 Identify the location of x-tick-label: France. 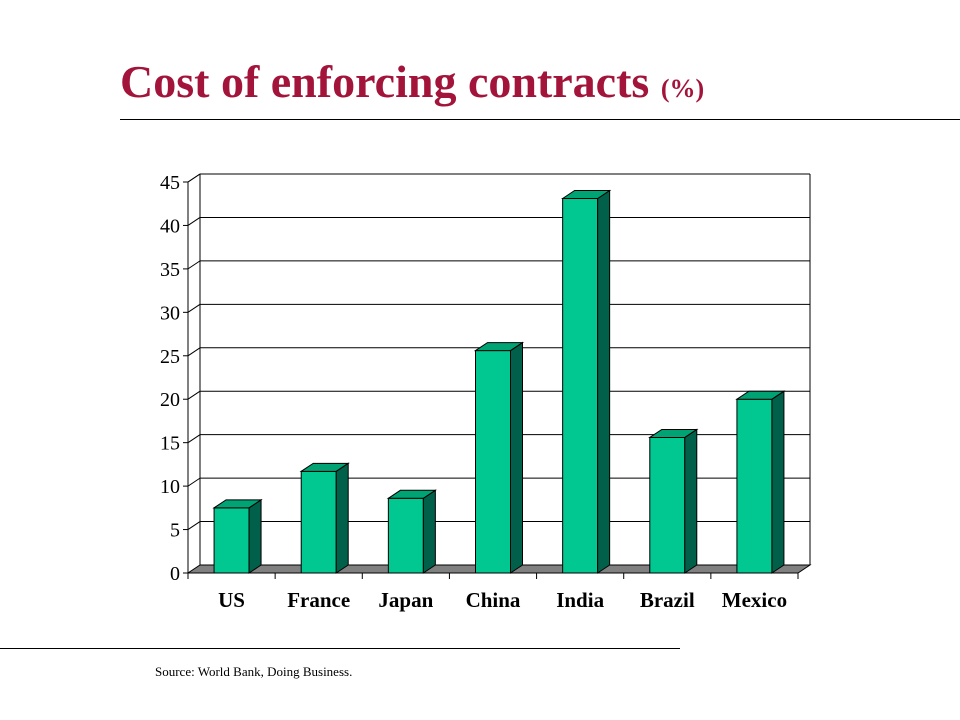
(318, 600).